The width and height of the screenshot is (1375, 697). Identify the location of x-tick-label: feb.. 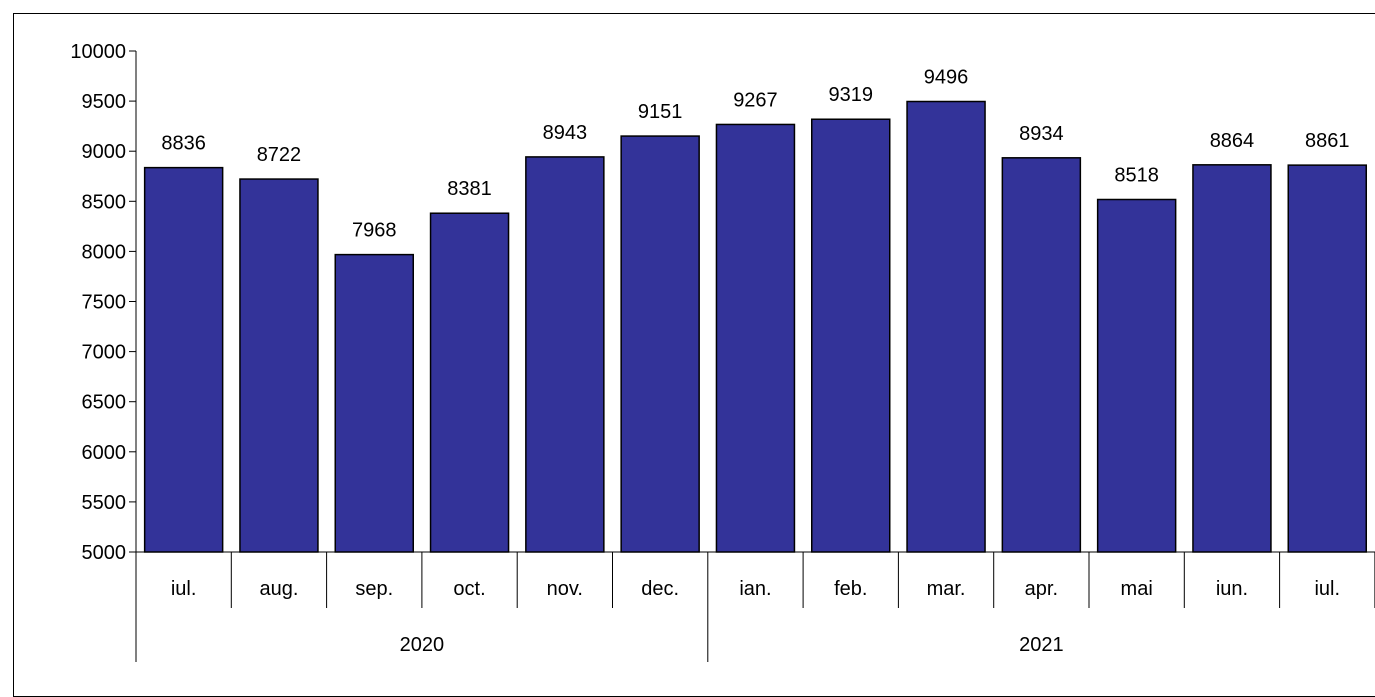
(850, 589).